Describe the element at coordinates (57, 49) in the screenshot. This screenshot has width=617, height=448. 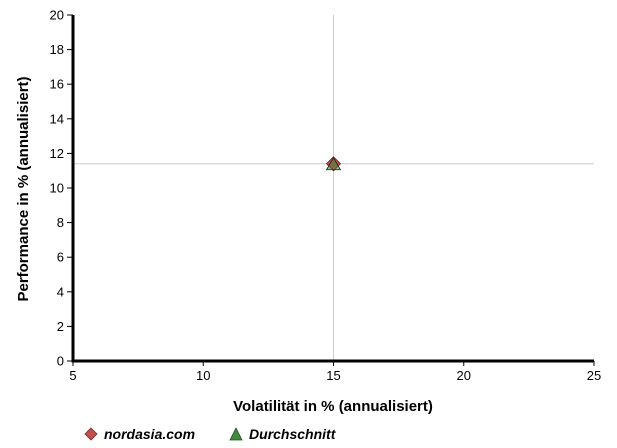
I see `y-tick-label: 18` at that location.